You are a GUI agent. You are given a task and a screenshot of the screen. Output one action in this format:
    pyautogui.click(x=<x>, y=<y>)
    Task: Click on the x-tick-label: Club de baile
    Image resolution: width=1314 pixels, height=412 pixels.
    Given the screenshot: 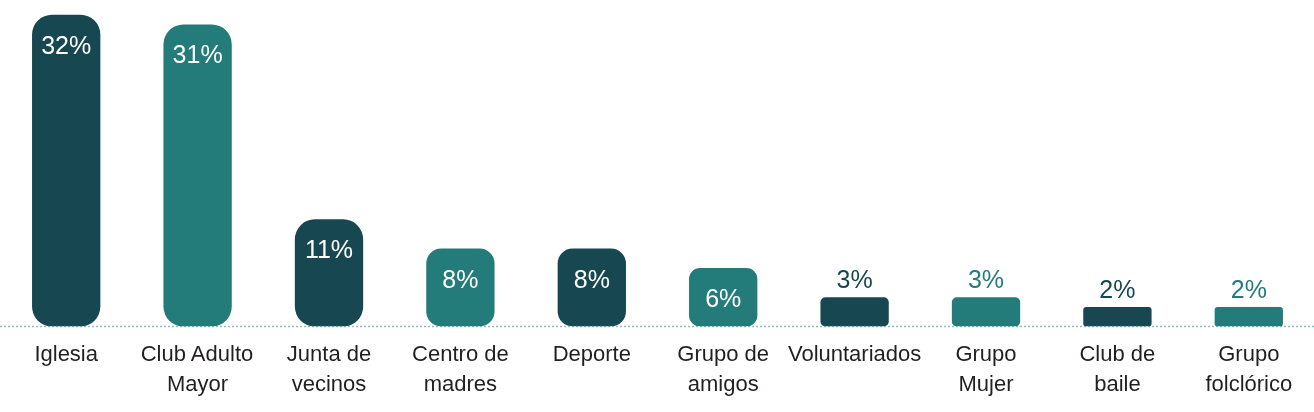 What is the action you would take?
    pyautogui.click(x=1117, y=368)
    